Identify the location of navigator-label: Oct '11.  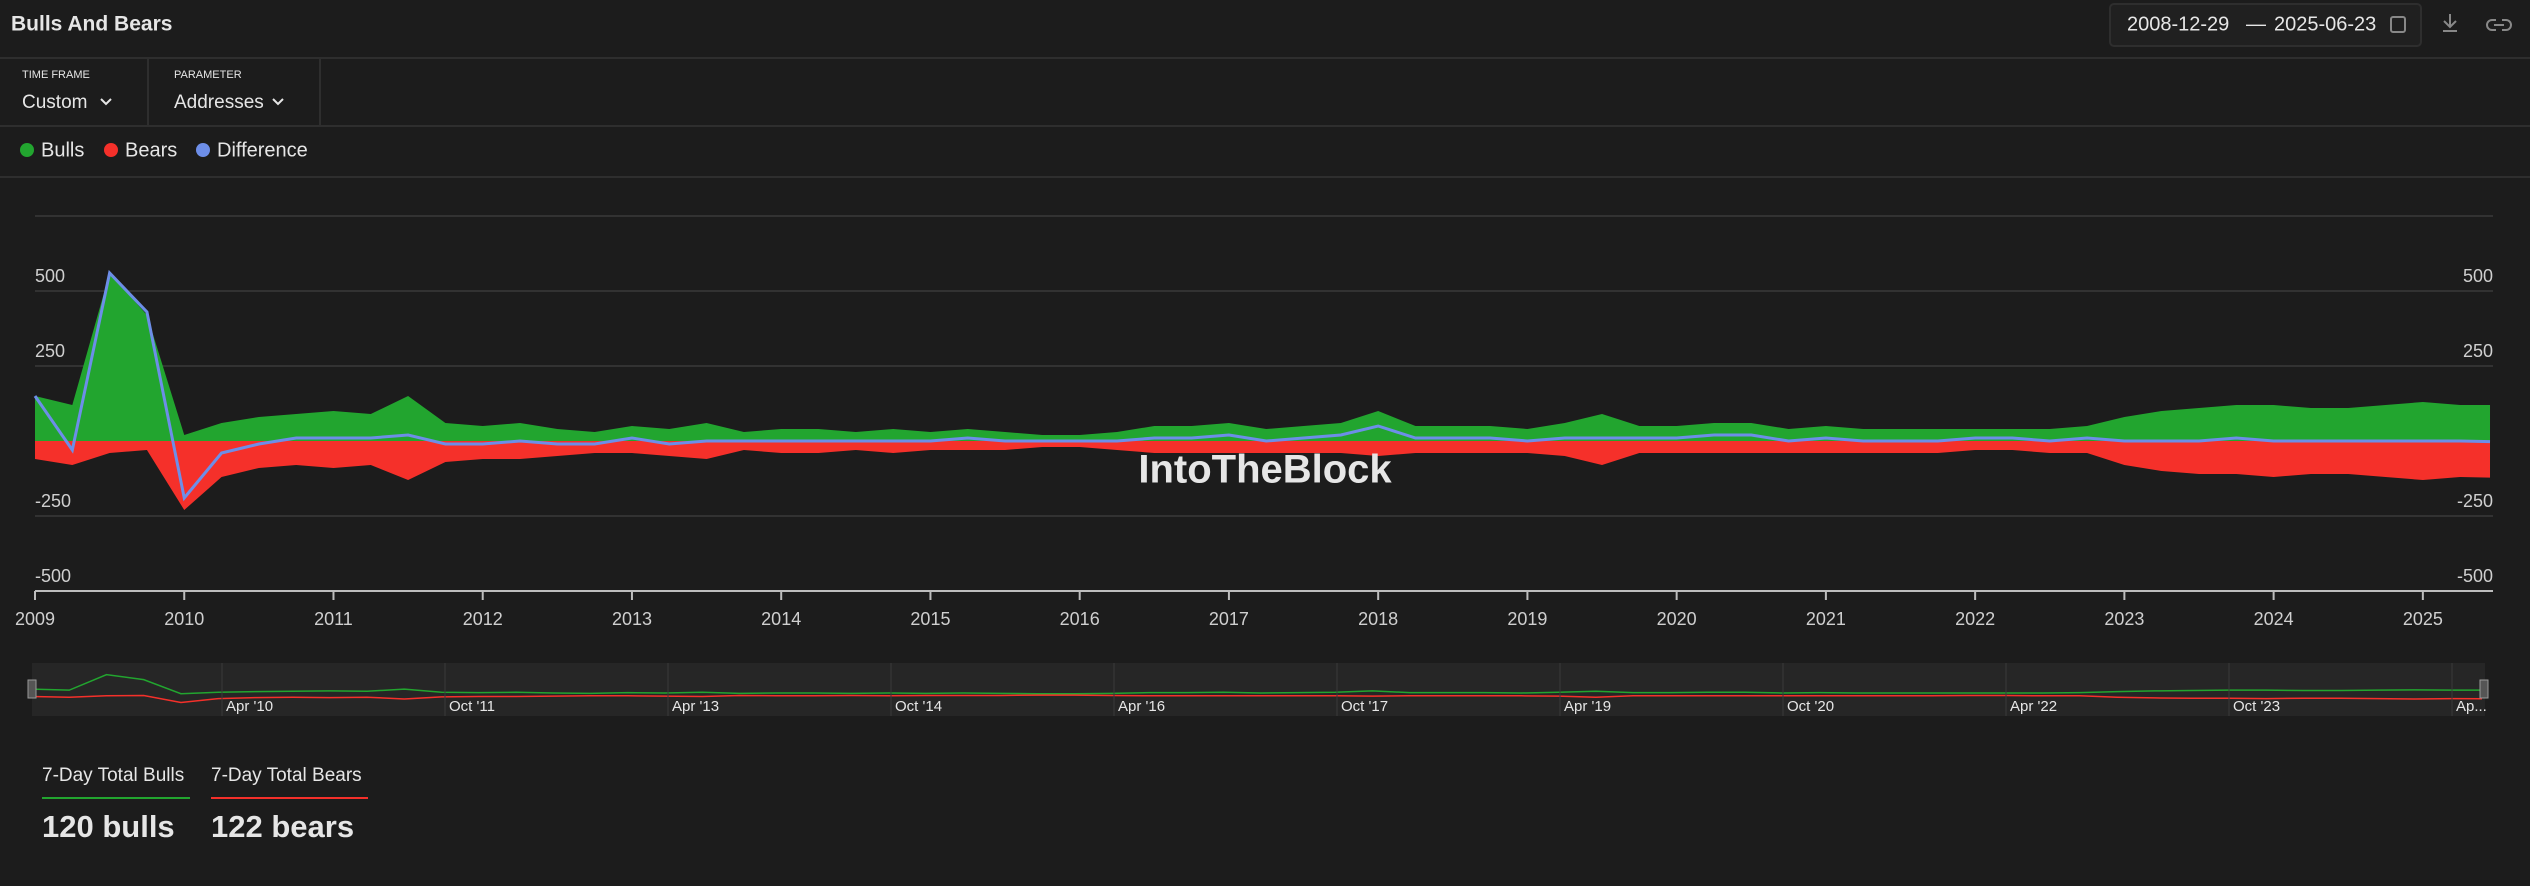
(472, 706).